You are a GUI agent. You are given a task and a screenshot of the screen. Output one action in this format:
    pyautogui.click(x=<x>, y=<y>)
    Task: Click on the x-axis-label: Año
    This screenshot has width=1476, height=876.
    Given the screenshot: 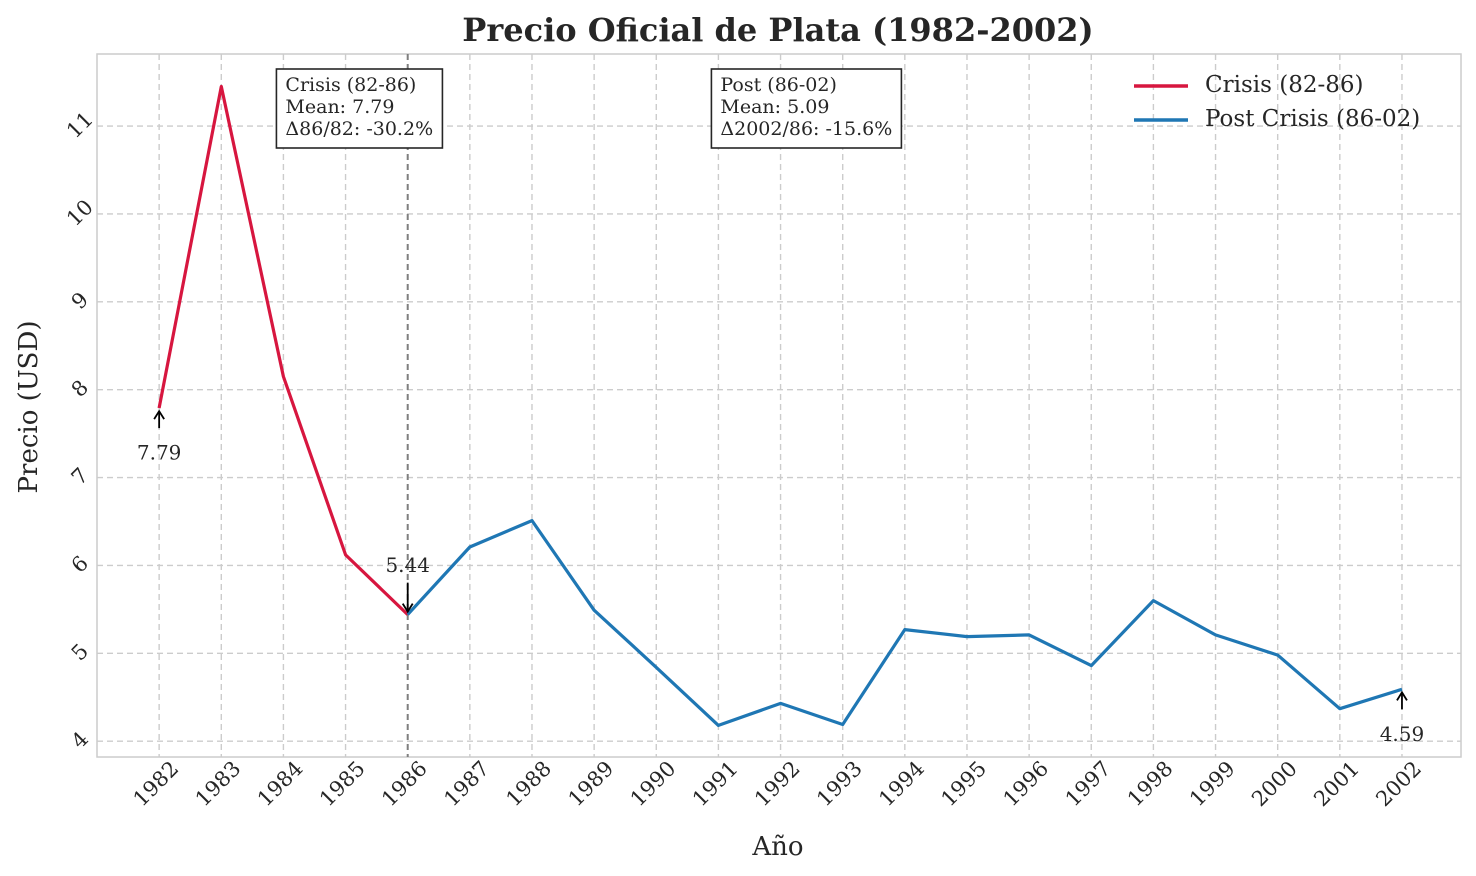 What is the action you would take?
    pyautogui.click(x=777, y=847)
    